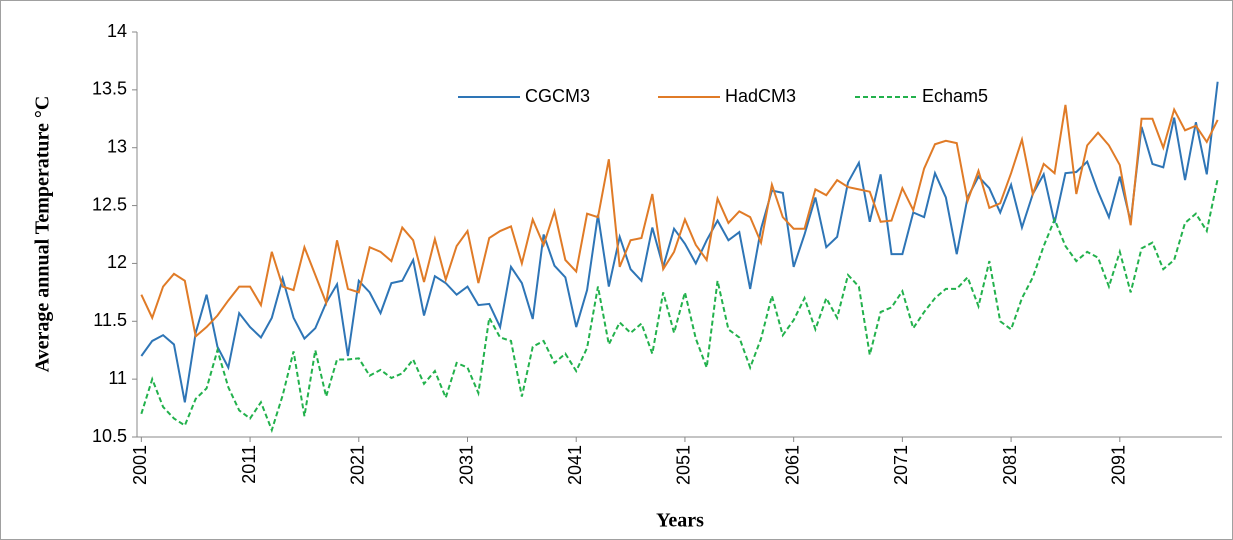  Describe the element at coordinates (557, 96) in the screenshot. I see `legend-label: CGCM3` at that location.